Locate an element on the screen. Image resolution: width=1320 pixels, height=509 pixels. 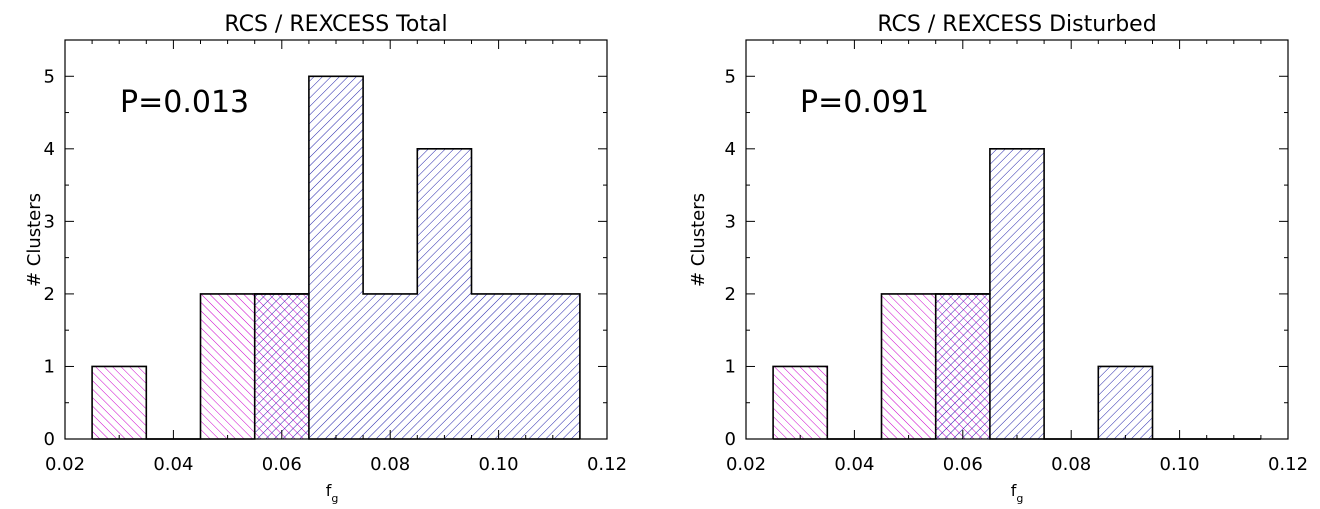
chart-title: RCS / REXCESS Disturbed is located at coordinates (1016, 24).